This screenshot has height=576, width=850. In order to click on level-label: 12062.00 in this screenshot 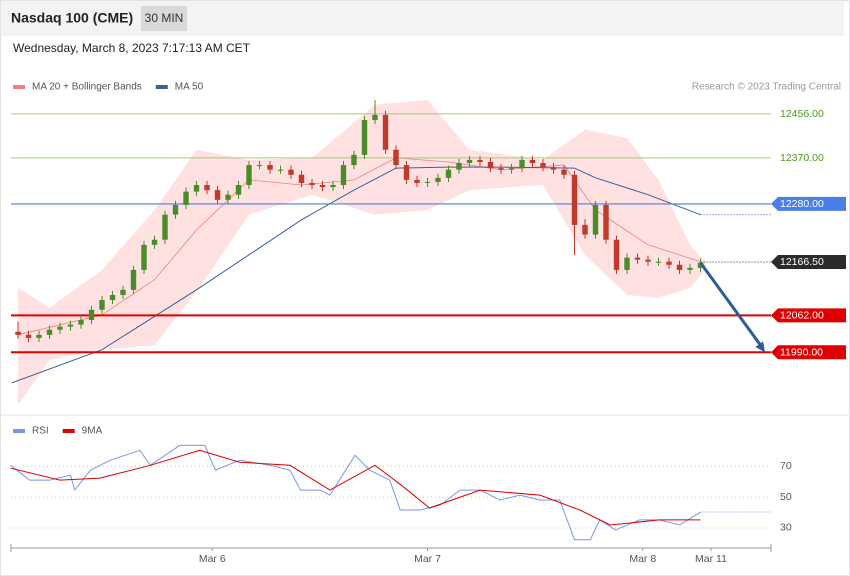, I will do `click(802, 316)`.